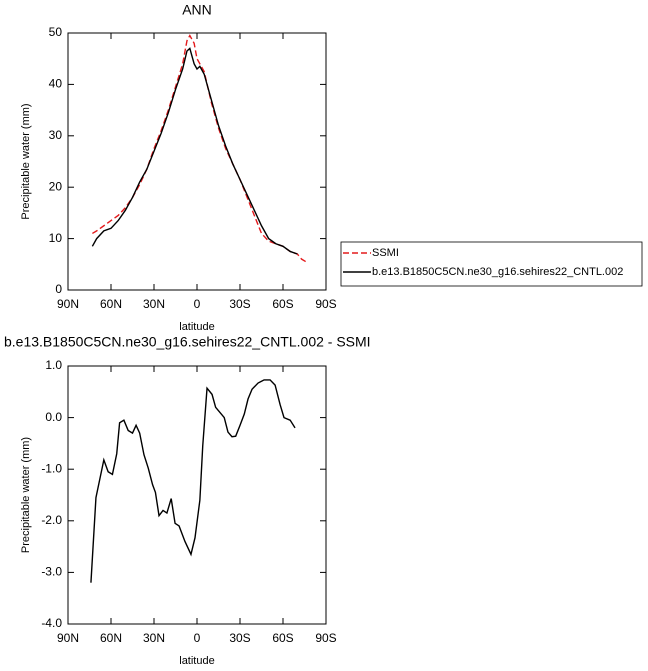 This screenshot has height=671, width=648. What do you see at coordinates (56, 84) in the screenshot?
I see `y-tick-label: 40` at bounding box center [56, 84].